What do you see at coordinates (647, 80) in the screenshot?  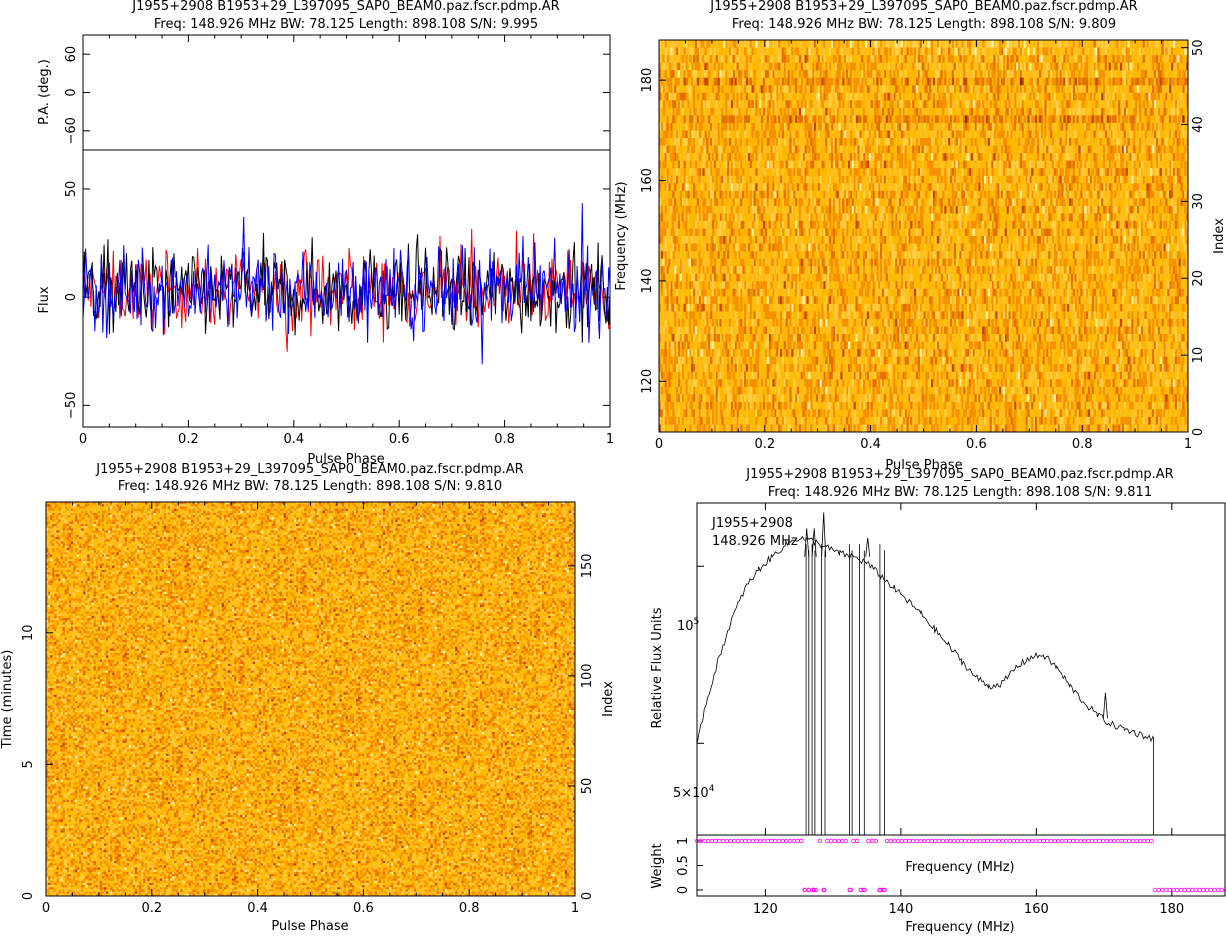 I see `tr-ytick-label: 180` at bounding box center [647, 80].